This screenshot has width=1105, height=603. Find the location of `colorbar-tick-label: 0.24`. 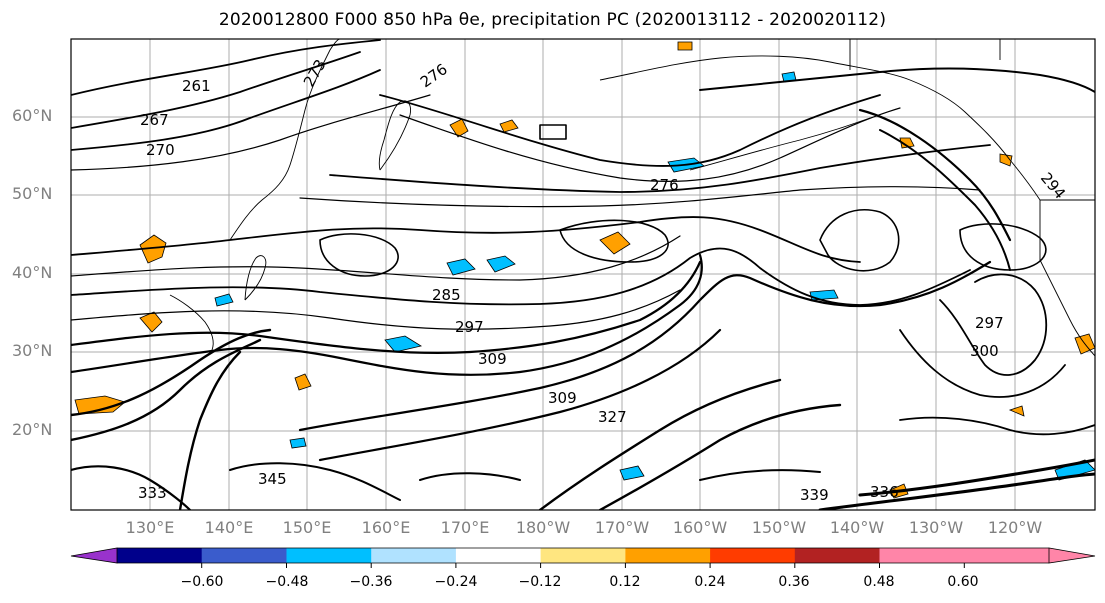

colorbar-tick-label: 0.24 is located at coordinates (710, 582).